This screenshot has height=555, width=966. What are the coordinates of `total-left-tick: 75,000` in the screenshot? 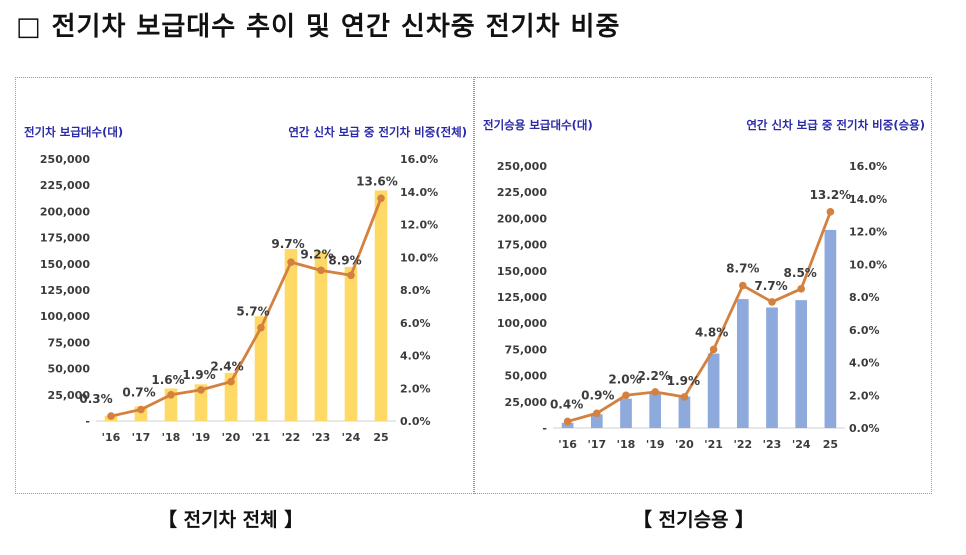 It's located at (69, 342).